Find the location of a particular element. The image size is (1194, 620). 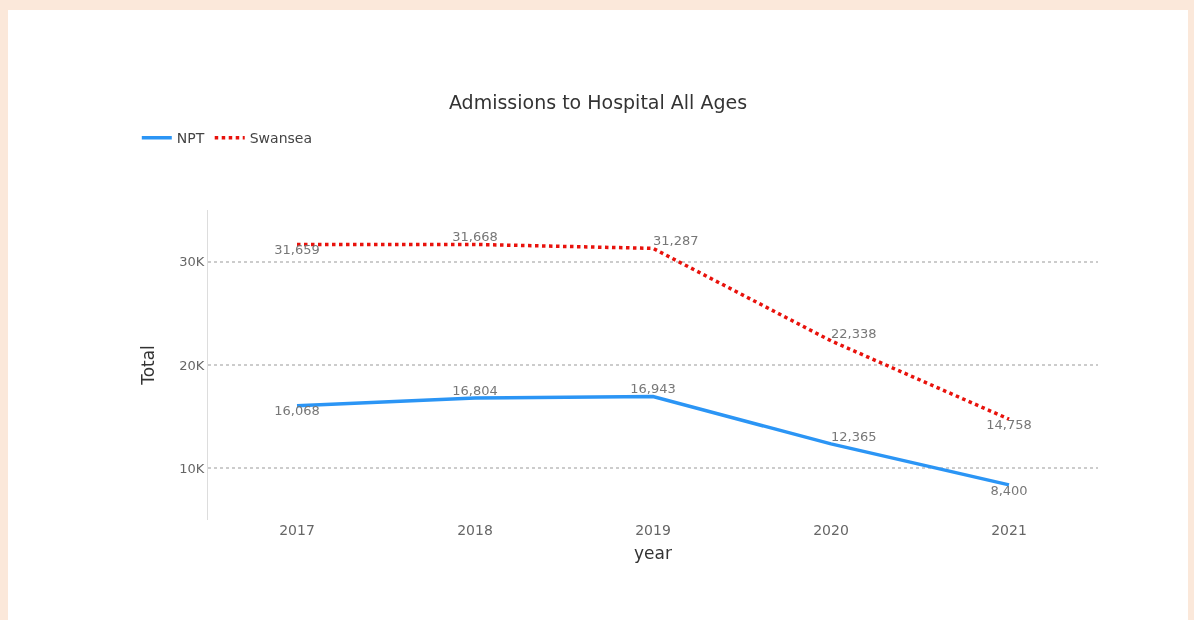

data-label: 31,287 is located at coordinates (676, 241).